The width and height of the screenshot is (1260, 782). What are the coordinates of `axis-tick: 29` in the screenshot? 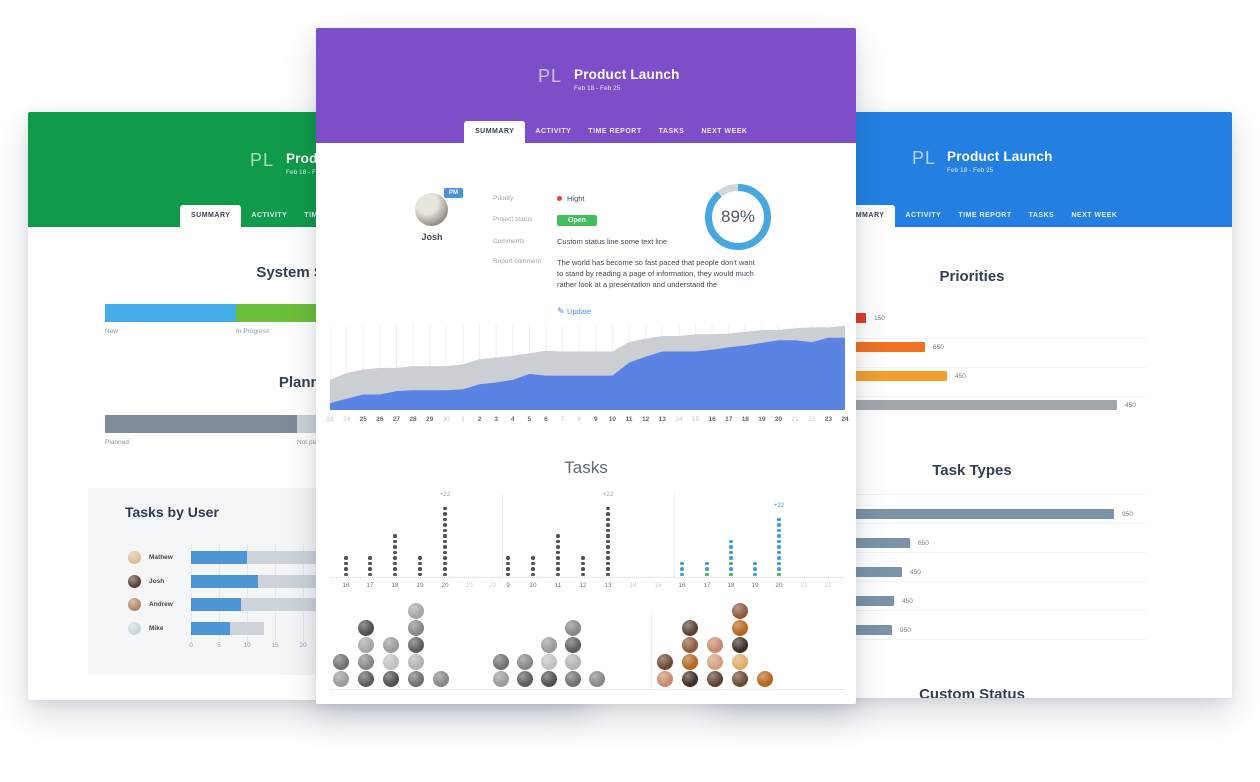 It's located at (430, 419).